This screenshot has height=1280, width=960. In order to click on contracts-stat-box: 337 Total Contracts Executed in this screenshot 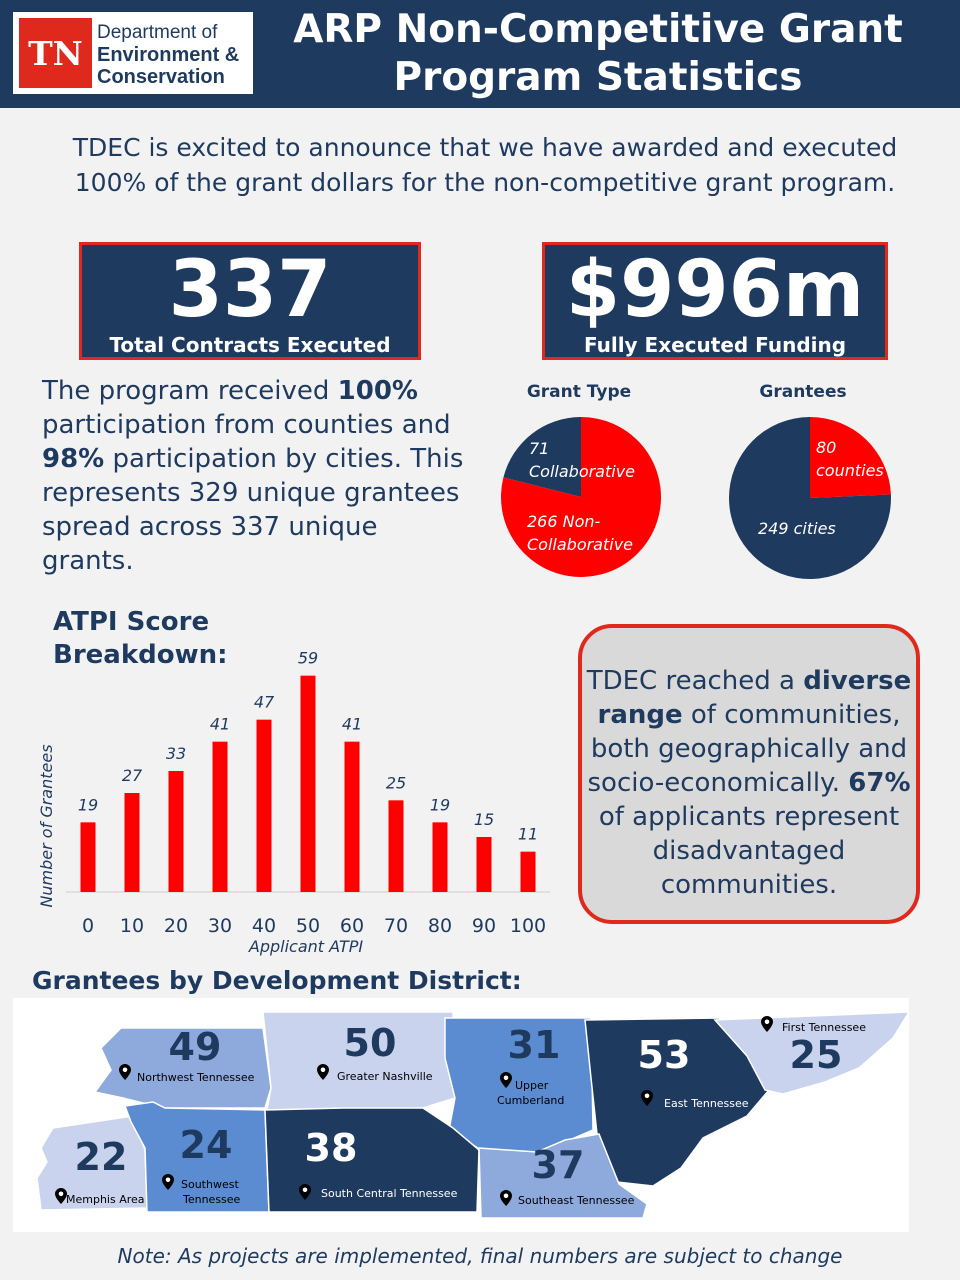, I will do `click(250, 301)`.